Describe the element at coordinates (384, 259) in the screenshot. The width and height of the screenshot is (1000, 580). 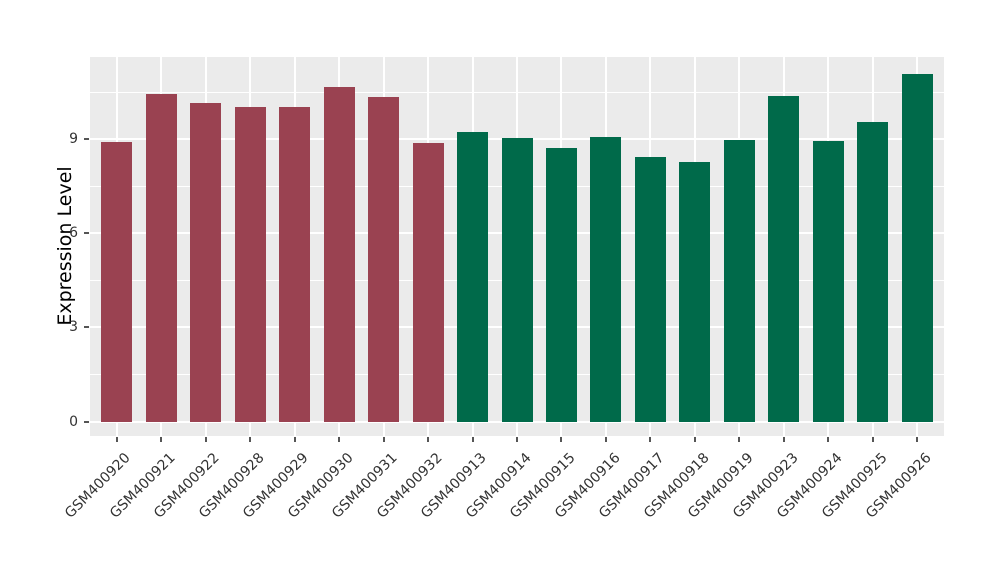
I see `bar-GSM400931` at that location.